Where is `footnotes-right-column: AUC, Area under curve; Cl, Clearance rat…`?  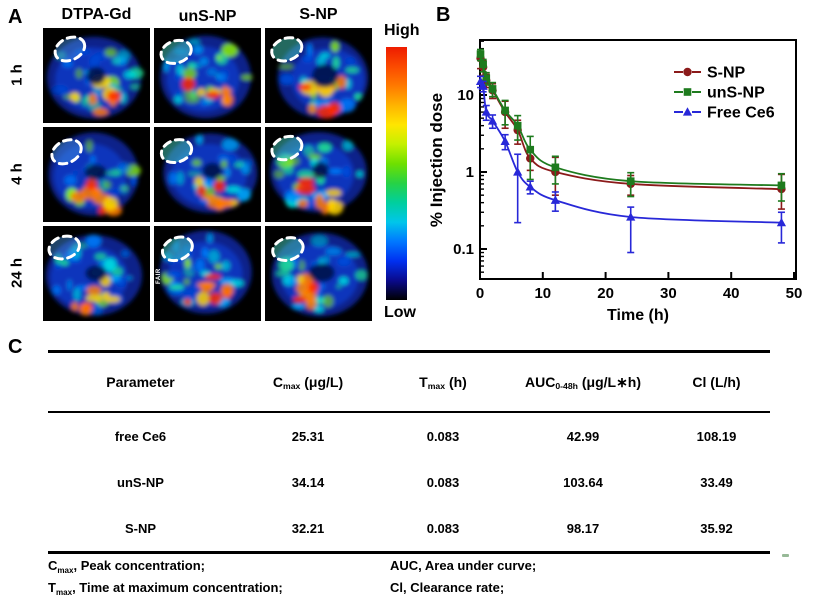
footnotes-right-column: AUC, Area under curve; Cl, Clearance rat… is located at coordinates (580, 579).